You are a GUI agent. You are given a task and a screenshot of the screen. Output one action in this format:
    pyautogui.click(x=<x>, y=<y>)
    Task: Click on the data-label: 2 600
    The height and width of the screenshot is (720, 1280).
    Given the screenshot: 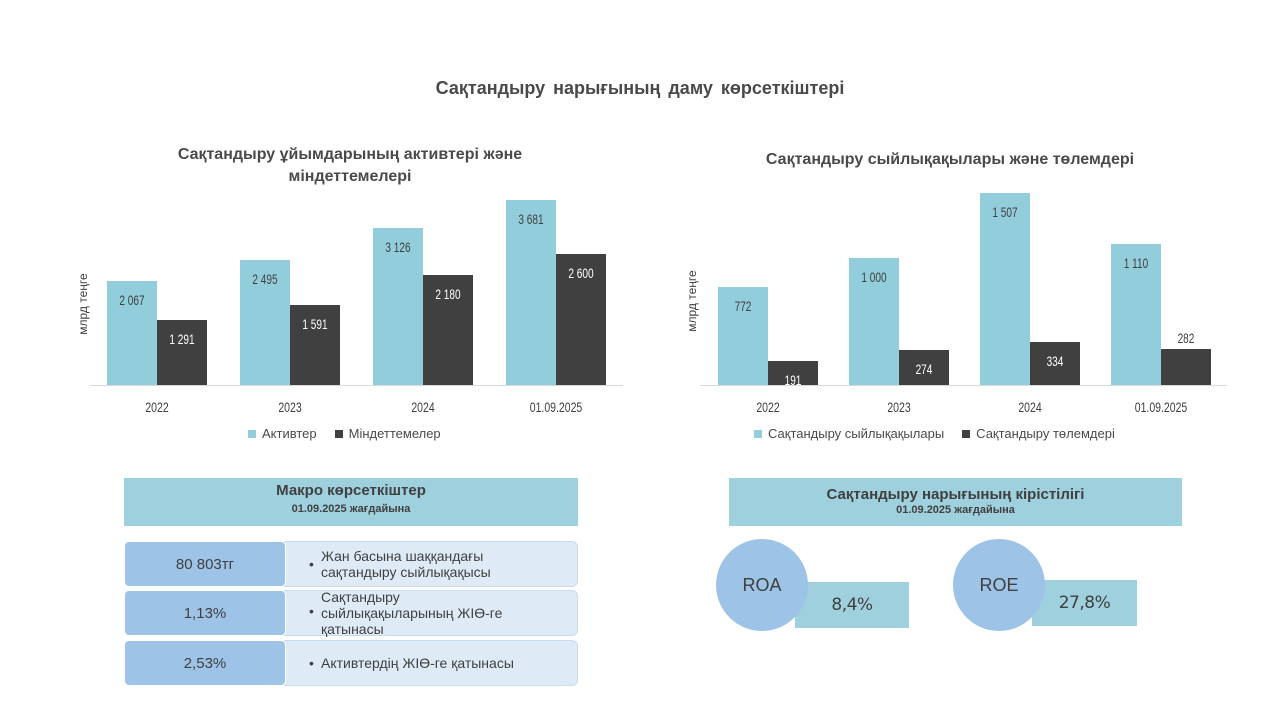 What is the action you would take?
    pyautogui.click(x=580, y=273)
    